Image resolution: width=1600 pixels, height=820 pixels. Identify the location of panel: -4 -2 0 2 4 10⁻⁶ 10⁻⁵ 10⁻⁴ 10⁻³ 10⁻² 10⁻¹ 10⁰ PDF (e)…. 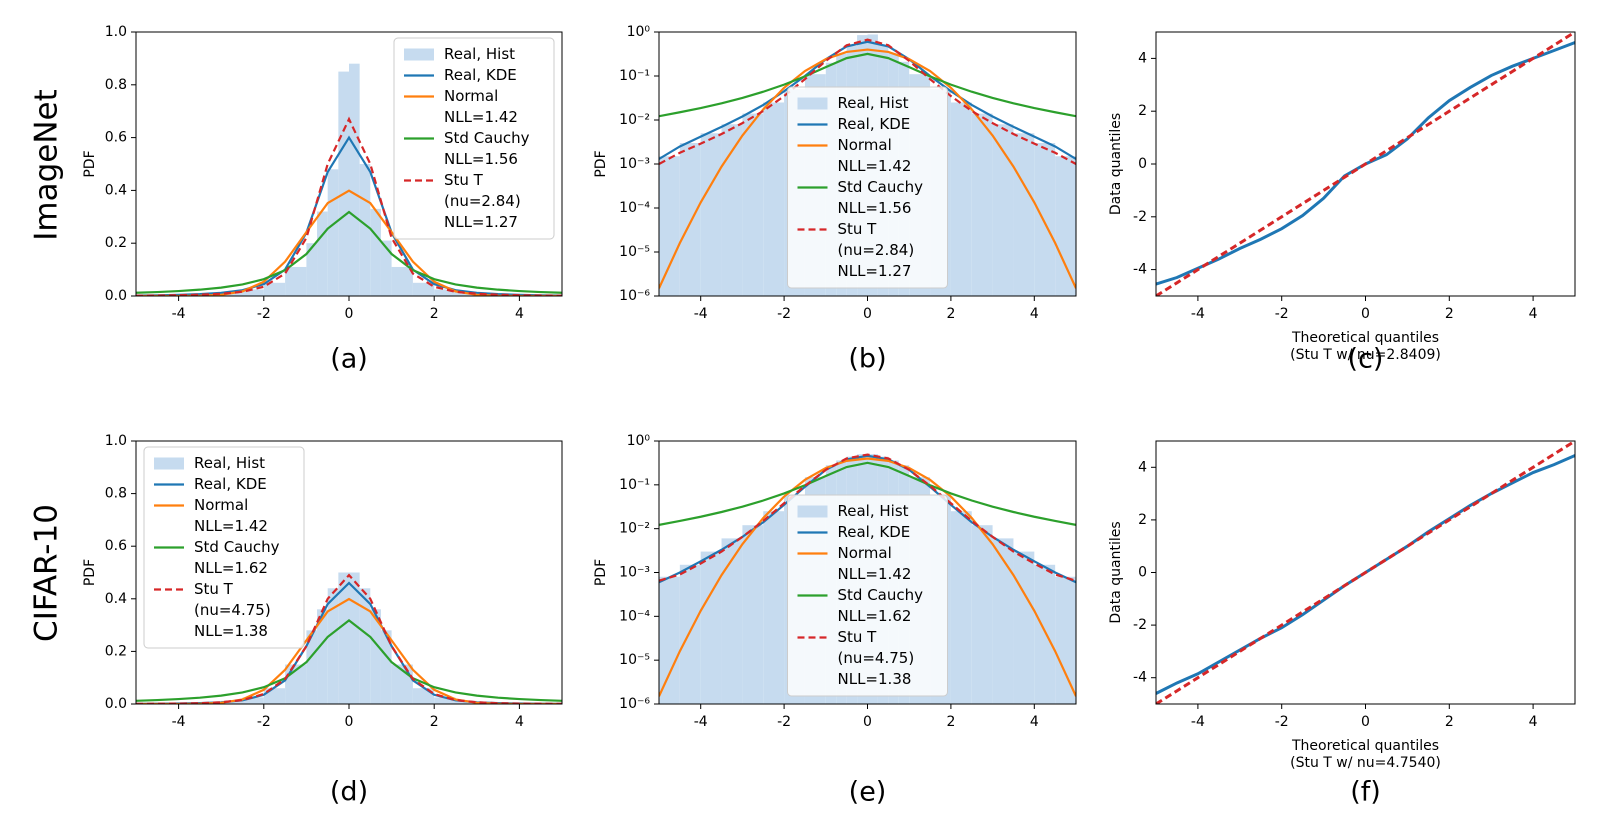
(835, 620).